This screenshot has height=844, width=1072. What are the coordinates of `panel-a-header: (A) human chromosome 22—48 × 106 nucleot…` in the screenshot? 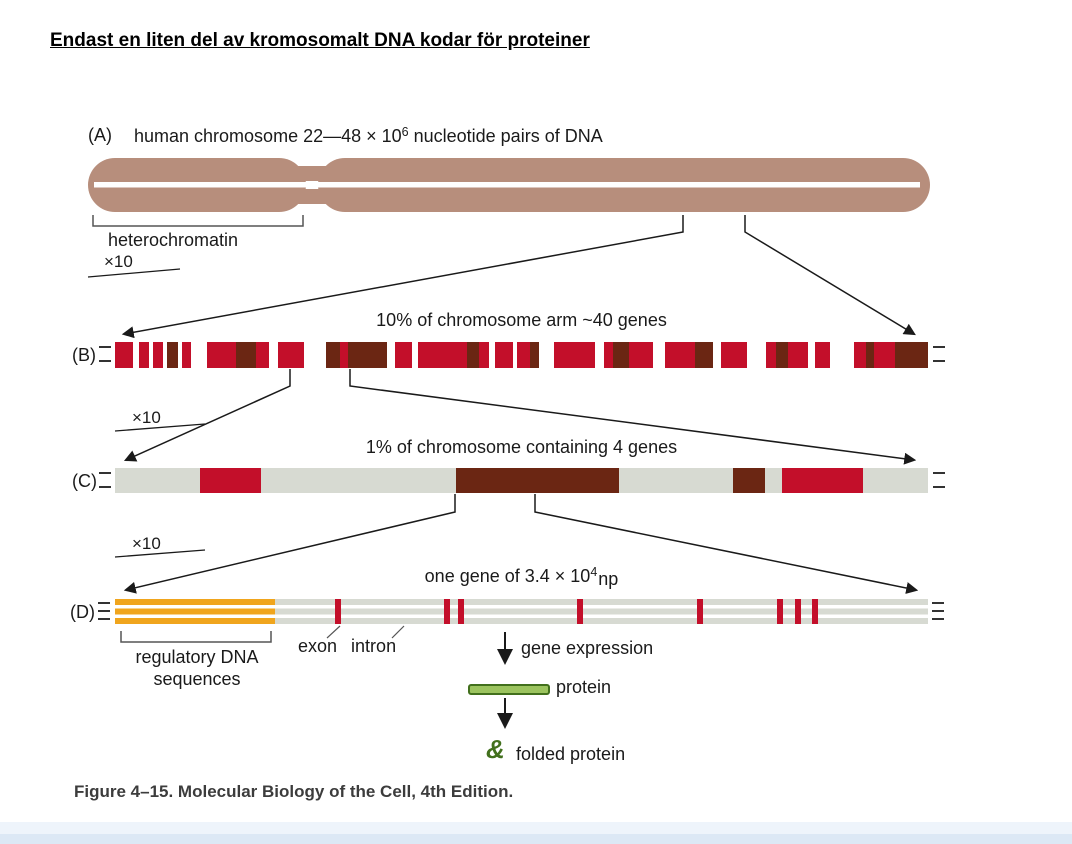 It's located at (345, 136).